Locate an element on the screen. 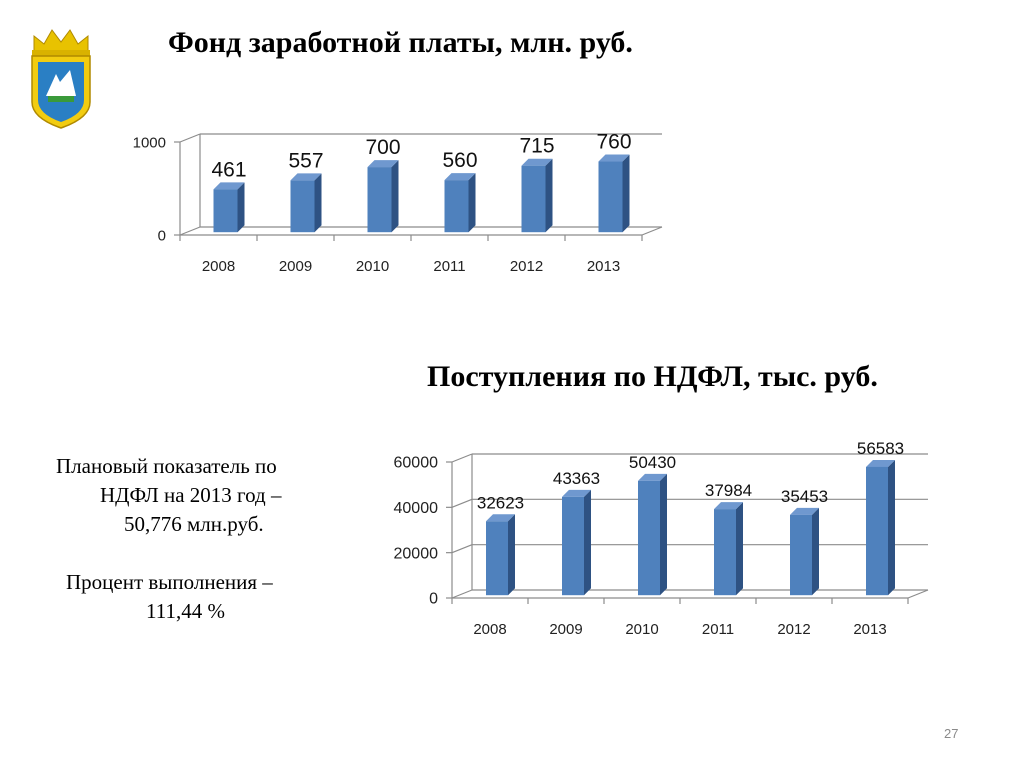 Image resolution: width=1024 pixels, height=768 pixels. data-label: 35453 is located at coordinates (804, 496).